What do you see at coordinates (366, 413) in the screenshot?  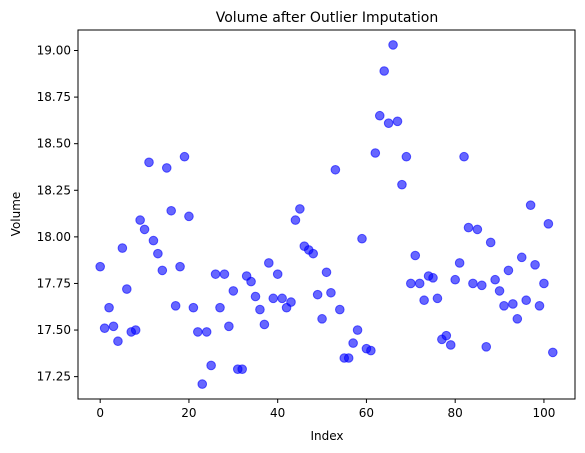 I see `x-tick-label-3: 60` at bounding box center [366, 413].